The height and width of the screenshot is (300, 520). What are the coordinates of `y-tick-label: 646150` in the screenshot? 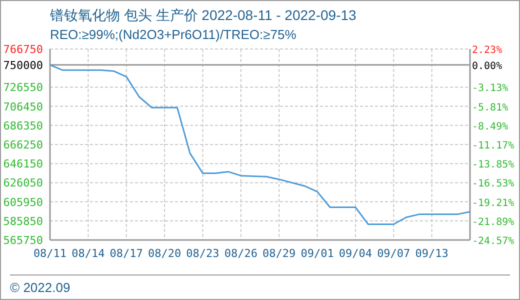 It's located at (23, 164).